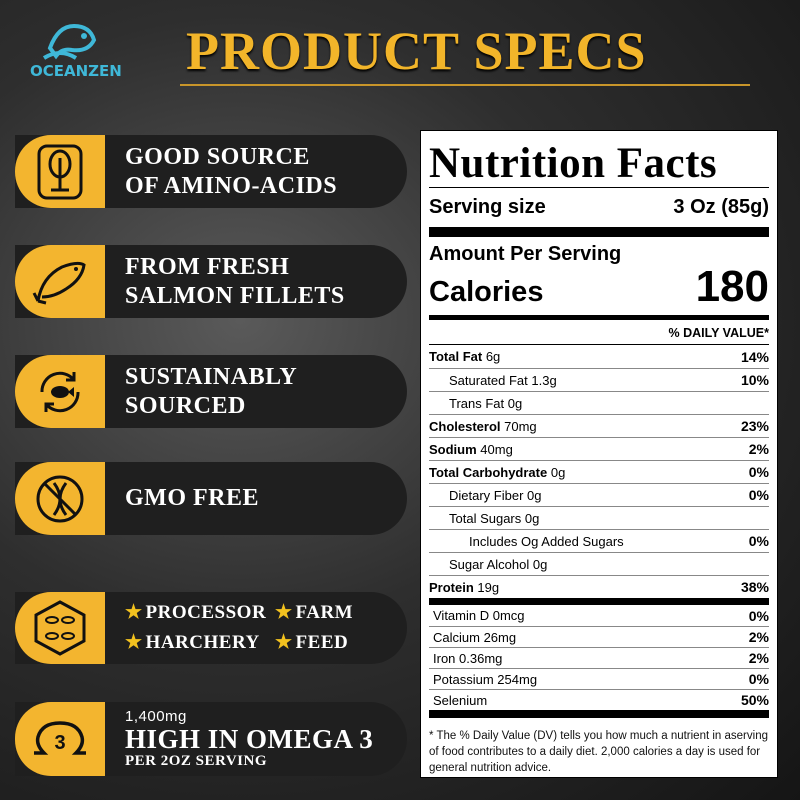 The image size is (800, 800). Describe the element at coordinates (599, 586) in the screenshot. I see `nutrient-row: Protein 19g 38%` at that location.